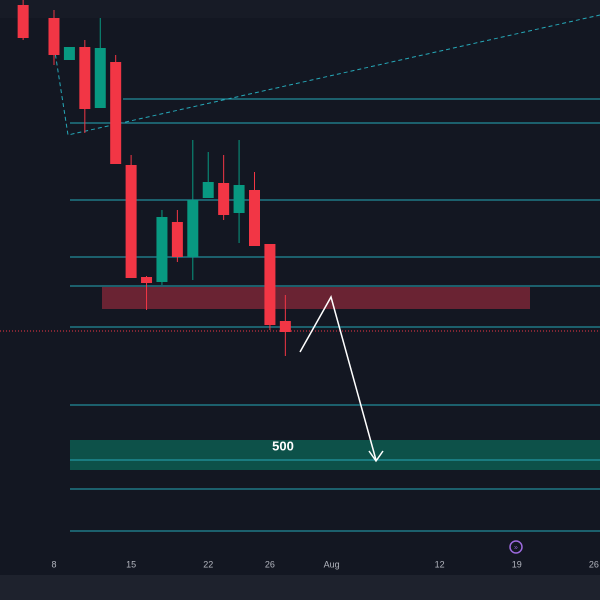  What do you see at coordinates (300, 9) in the screenshot?
I see `top-bar` at bounding box center [300, 9].